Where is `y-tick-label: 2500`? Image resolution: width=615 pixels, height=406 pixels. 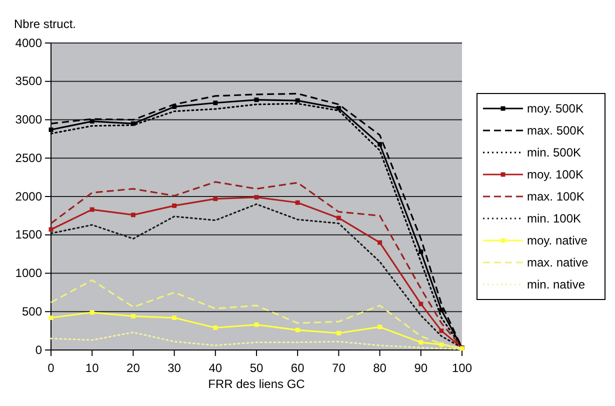
y-tick-label: 2500 is located at coordinates (28, 157).